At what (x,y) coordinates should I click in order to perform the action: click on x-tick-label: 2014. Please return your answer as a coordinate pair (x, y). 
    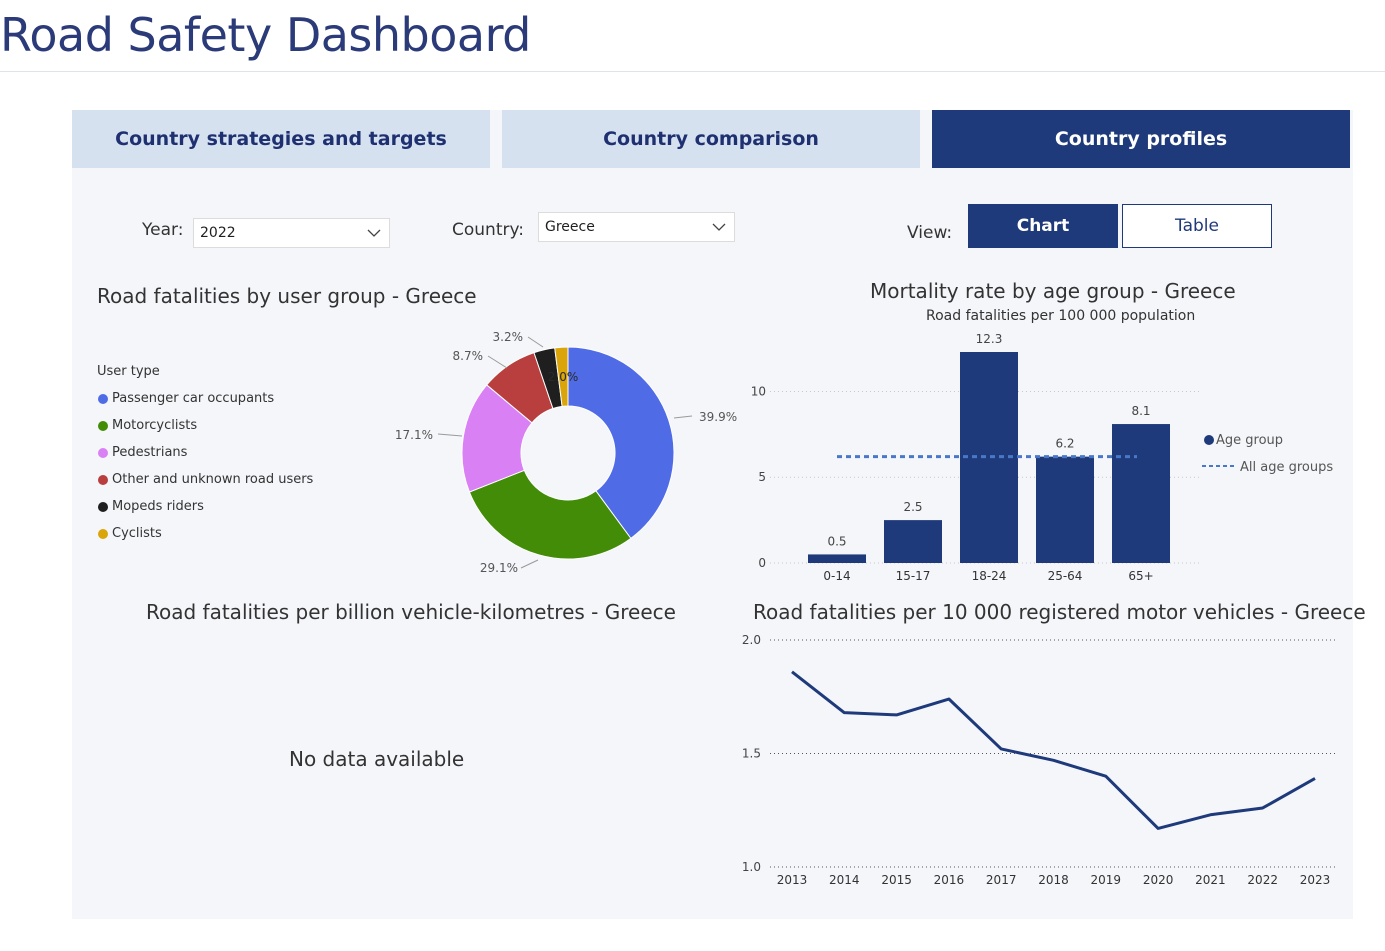
    Looking at the image, I should click on (844, 880).